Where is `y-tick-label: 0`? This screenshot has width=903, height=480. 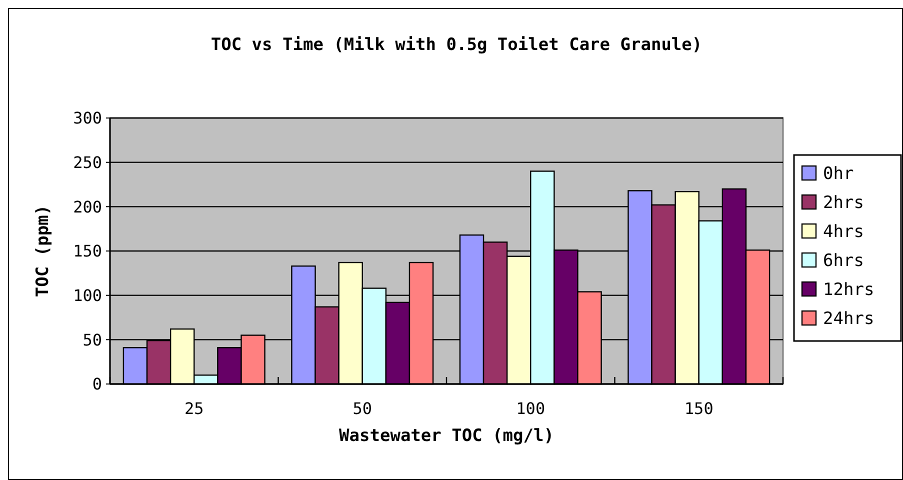
y-tick-label: 0 is located at coordinates (97, 384).